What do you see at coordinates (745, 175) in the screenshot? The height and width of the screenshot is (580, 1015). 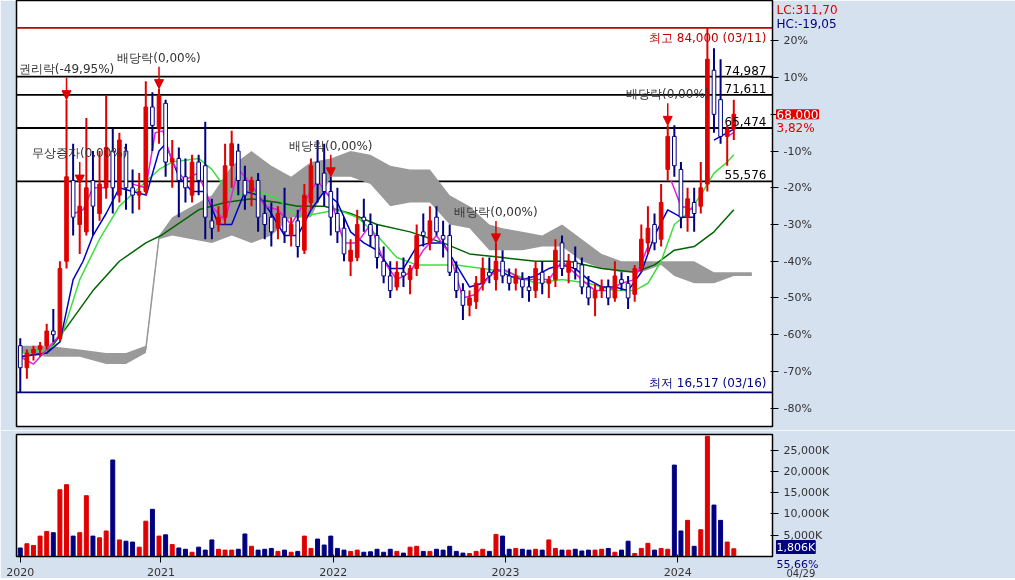 I see `ref-line-label: 55,576` at bounding box center [745, 175].